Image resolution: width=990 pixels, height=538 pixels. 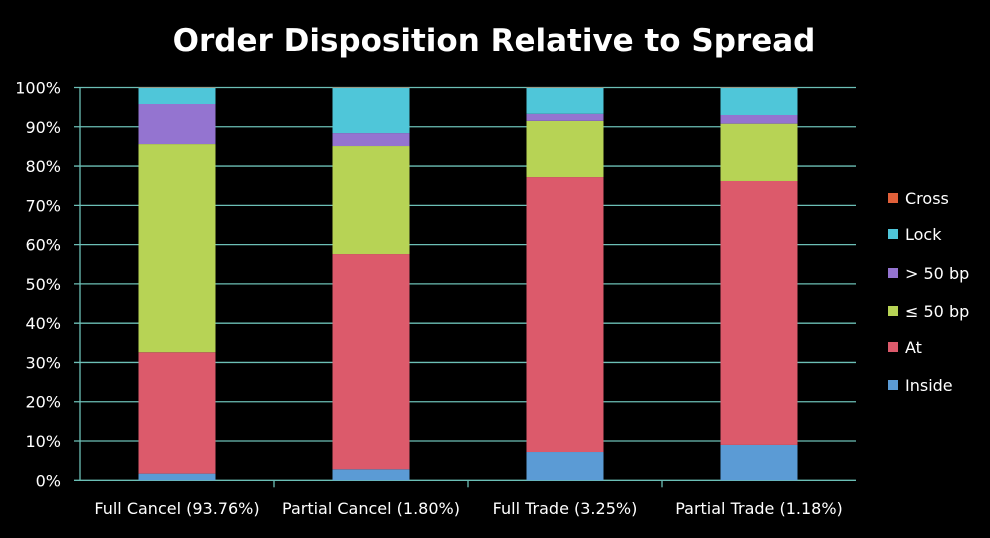 I want to click on x-tick-label: Partial Trade (1.18%), so click(x=759, y=508).